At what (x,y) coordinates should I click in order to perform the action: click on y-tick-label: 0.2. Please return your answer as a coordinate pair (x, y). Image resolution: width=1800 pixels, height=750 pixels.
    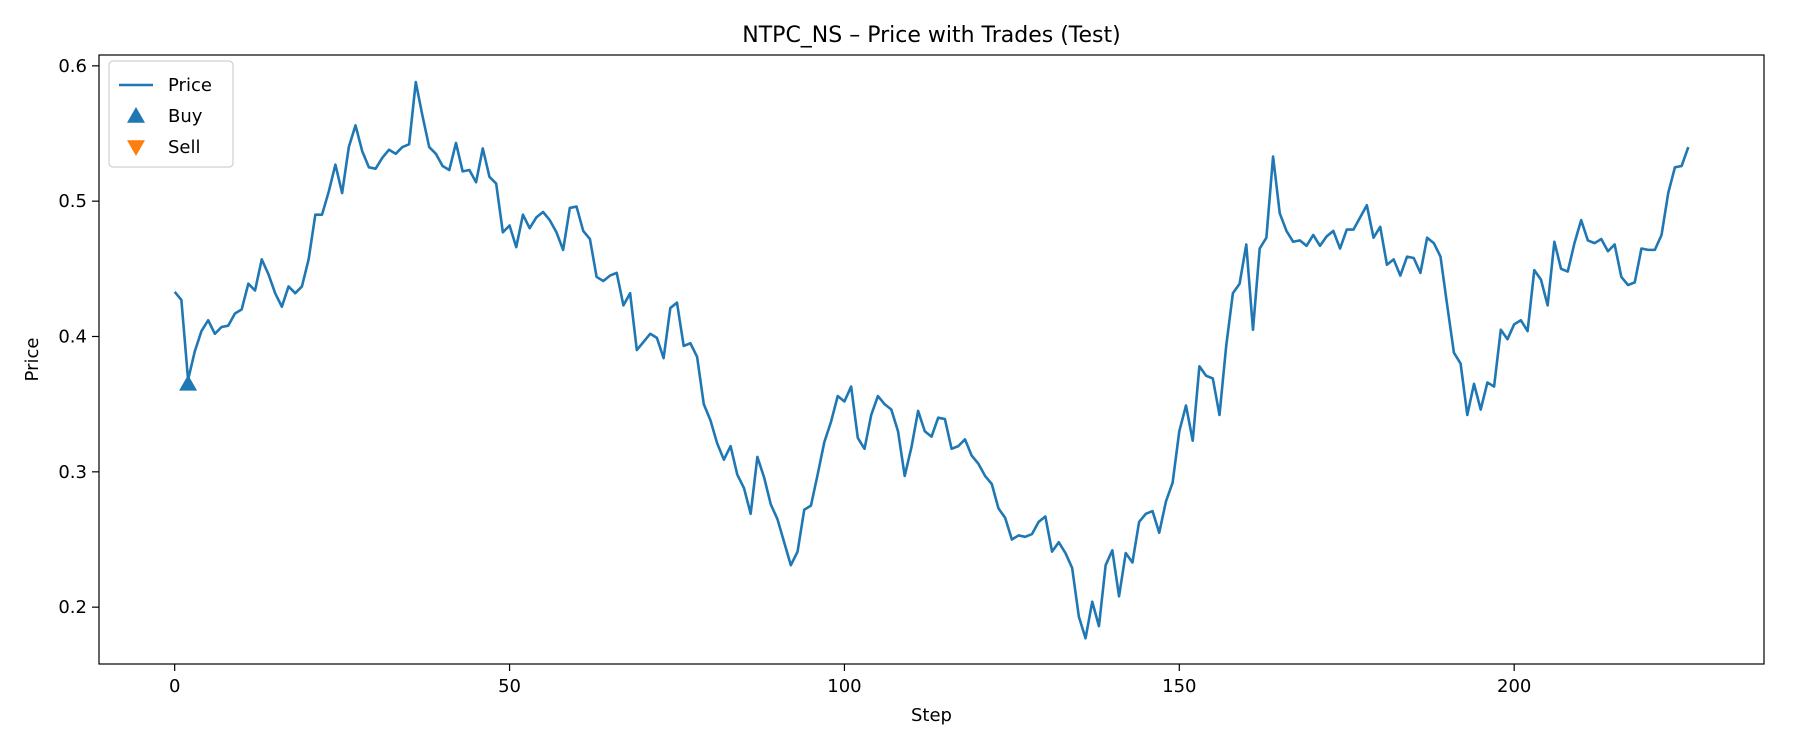
    Looking at the image, I should click on (72, 607).